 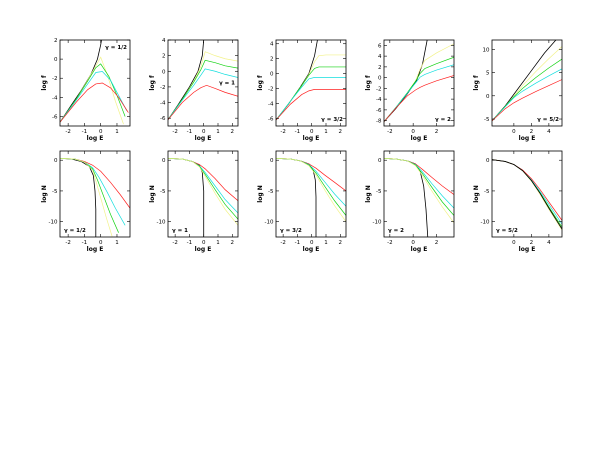 What do you see at coordinates (227, 84) in the screenshot?
I see `gamma-label: γ = 1` at bounding box center [227, 84].